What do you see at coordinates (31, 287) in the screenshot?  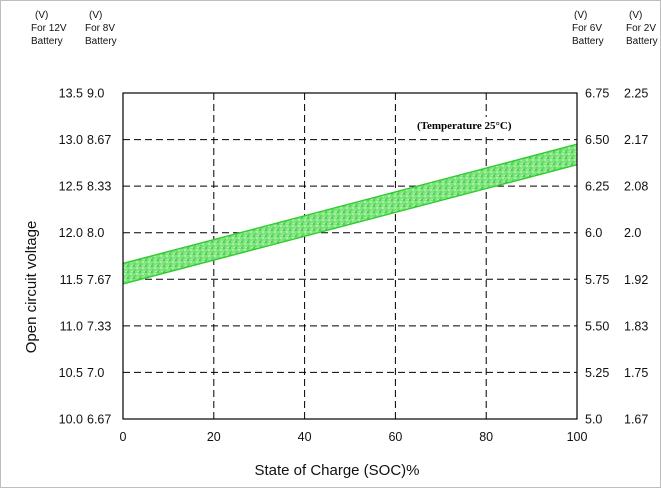 I see `y-axis-title: Open circuit voltage` at bounding box center [31, 287].